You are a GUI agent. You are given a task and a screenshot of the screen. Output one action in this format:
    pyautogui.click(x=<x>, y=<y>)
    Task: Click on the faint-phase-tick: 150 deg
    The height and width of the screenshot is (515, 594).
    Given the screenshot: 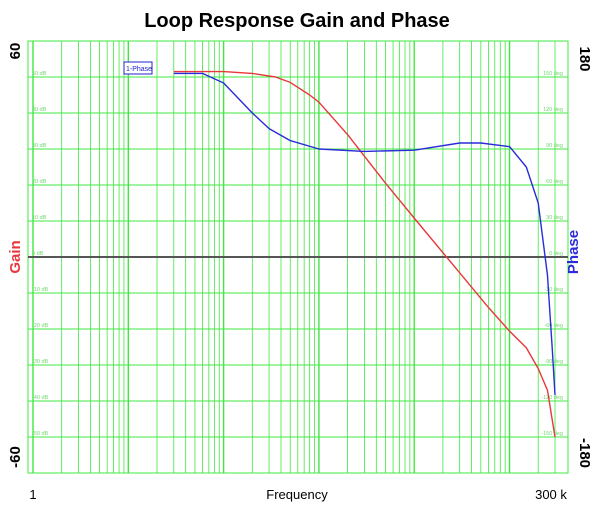 What is the action you would take?
    pyautogui.click(x=553, y=74)
    